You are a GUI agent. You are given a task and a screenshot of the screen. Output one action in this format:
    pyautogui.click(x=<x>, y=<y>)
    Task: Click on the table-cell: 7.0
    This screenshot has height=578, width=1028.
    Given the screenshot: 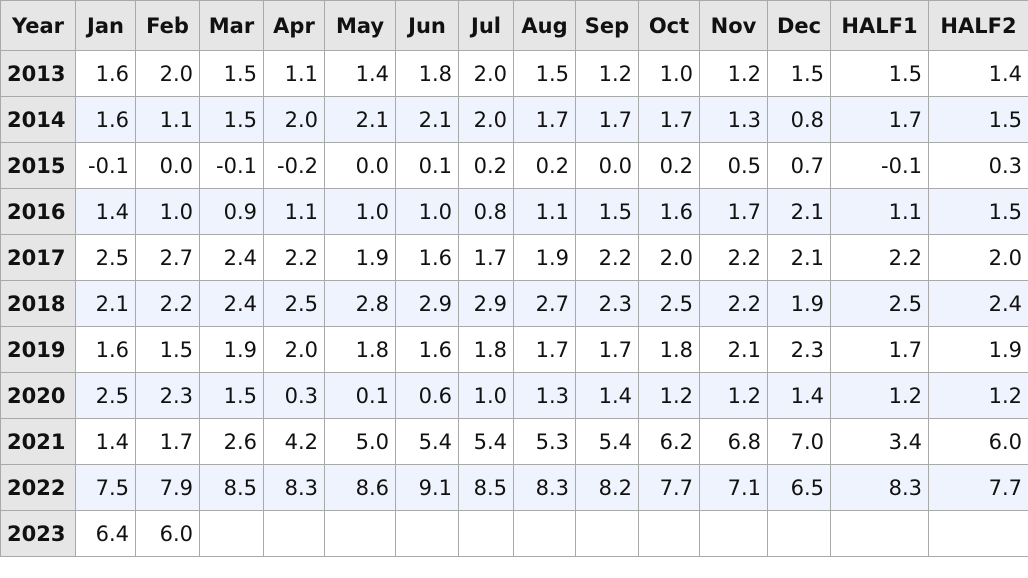 What is the action you would take?
    pyautogui.click(x=799, y=441)
    